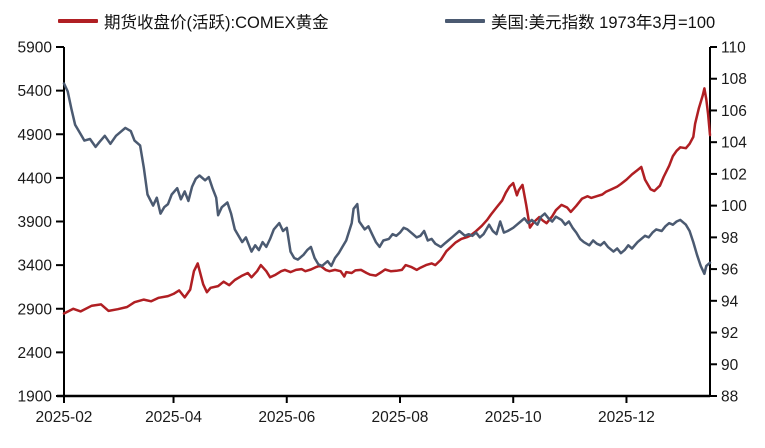 This screenshot has width=765, height=448. Describe the element at coordinates (626, 417) in the screenshot. I see `x-tick-label: 2025-12` at that location.